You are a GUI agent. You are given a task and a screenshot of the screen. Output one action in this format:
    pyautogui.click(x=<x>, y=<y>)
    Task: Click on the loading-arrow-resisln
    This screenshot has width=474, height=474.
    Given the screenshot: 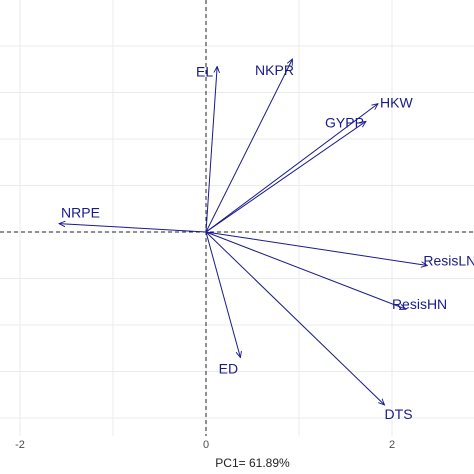 What is the action you would take?
    pyautogui.click(x=316, y=248)
    